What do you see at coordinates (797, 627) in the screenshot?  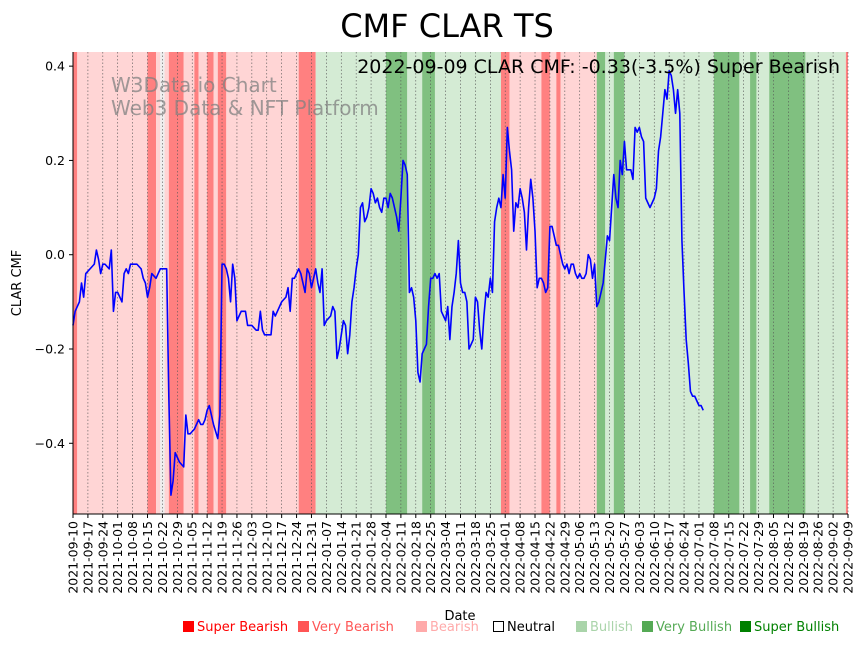 I see `legend-label: Super Bullish` at bounding box center [797, 627].